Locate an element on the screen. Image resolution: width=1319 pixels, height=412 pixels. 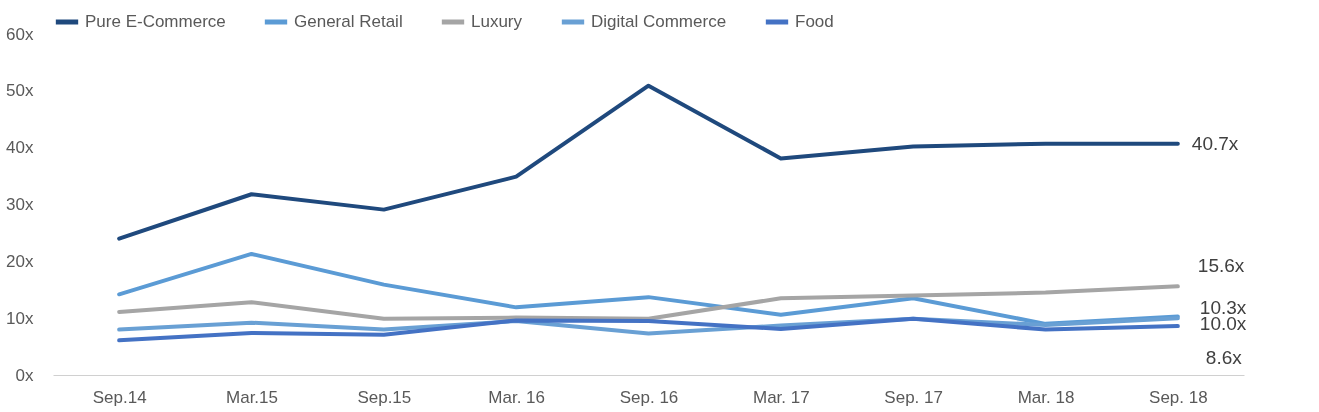
y-tick-label: 40x is located at coordinates (20, 148).